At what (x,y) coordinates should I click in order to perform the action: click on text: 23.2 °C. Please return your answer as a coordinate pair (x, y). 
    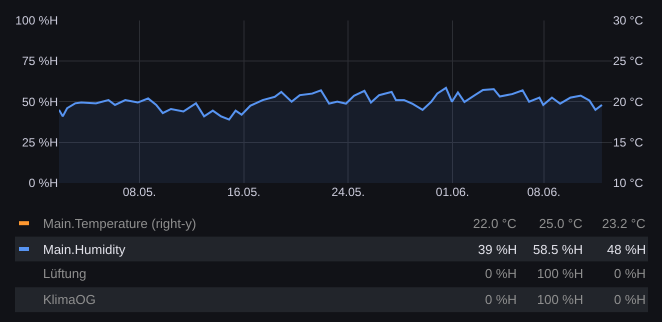
    Looking at the image, I should click on (624, 223).